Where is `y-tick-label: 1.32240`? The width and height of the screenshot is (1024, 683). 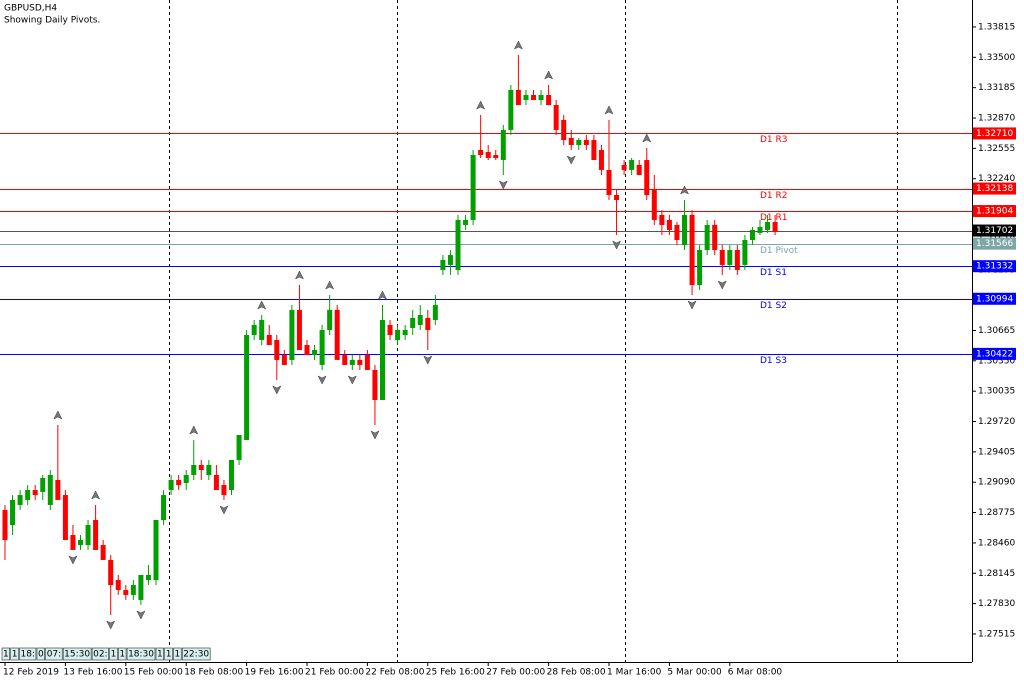
y-tick-label: 1.32240 is located at coordinates (996, 179).